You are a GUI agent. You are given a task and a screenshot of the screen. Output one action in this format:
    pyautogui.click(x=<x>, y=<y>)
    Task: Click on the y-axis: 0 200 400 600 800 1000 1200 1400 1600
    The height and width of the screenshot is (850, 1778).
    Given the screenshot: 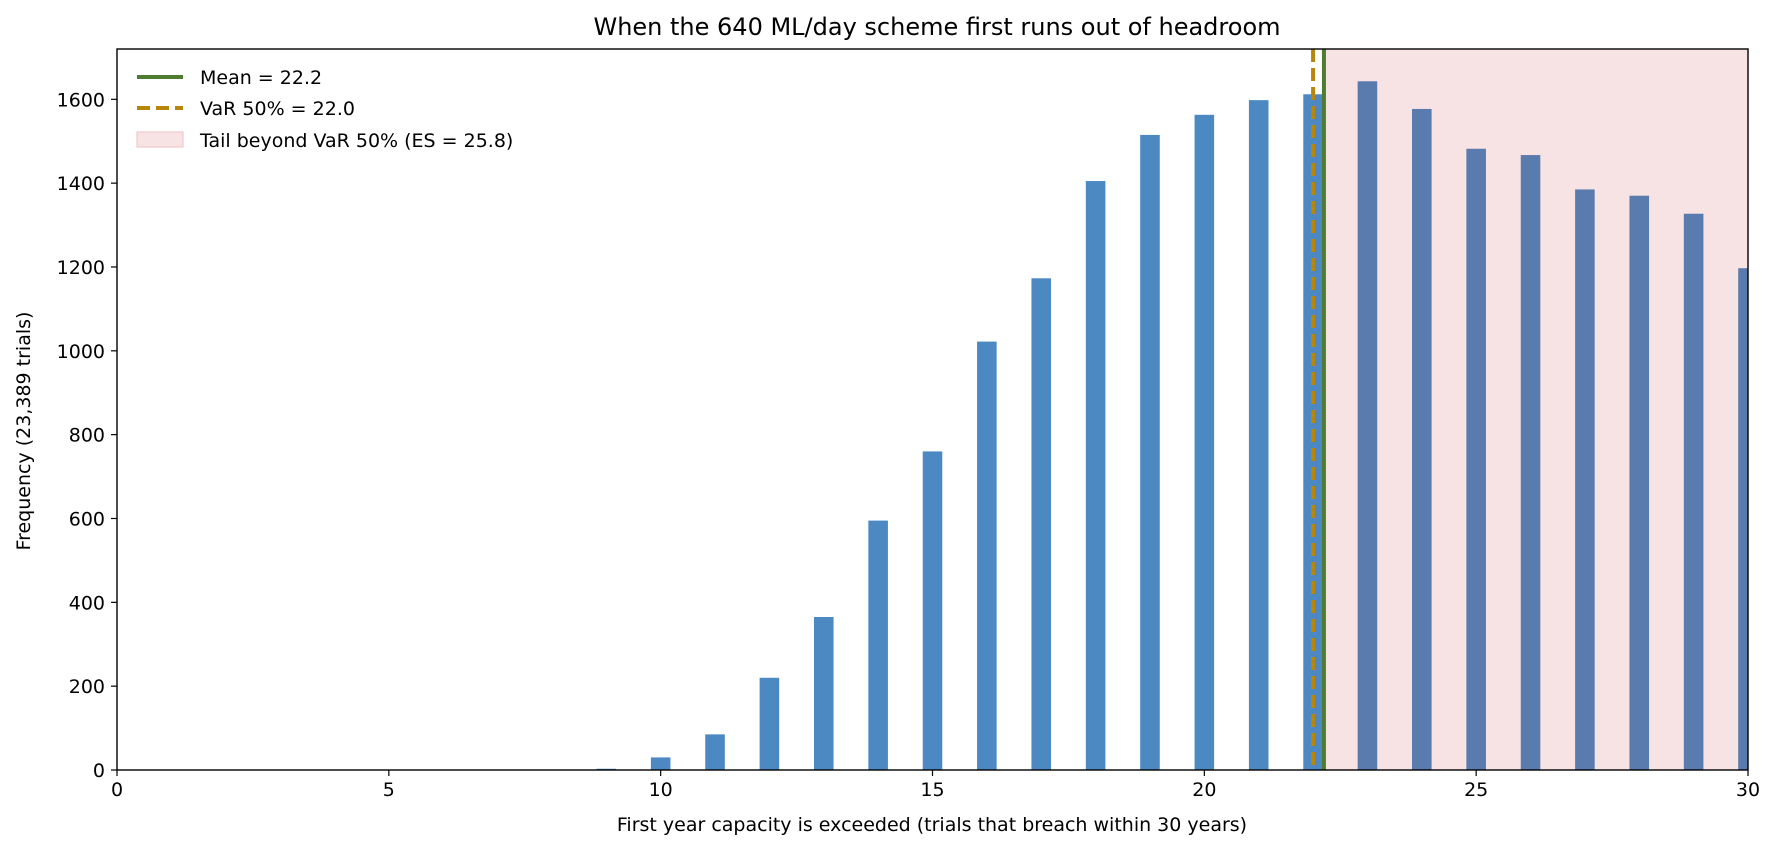 What is the action you would take?
    pyautogui.click(x=87, y=435)
    